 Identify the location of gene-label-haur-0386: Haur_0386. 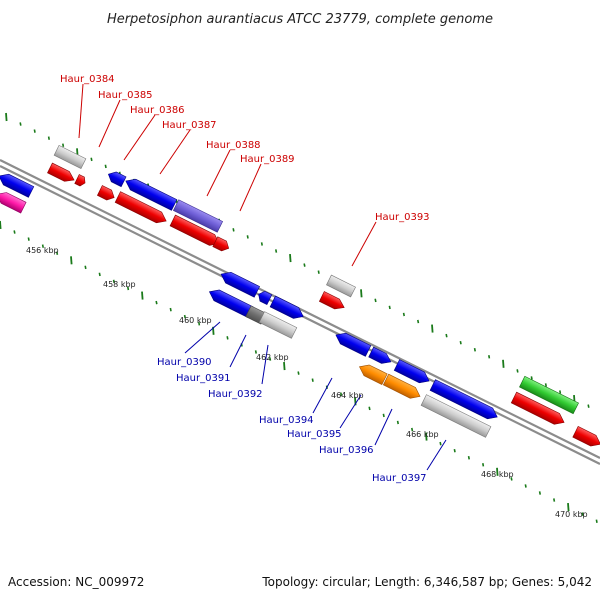
(157, 110).